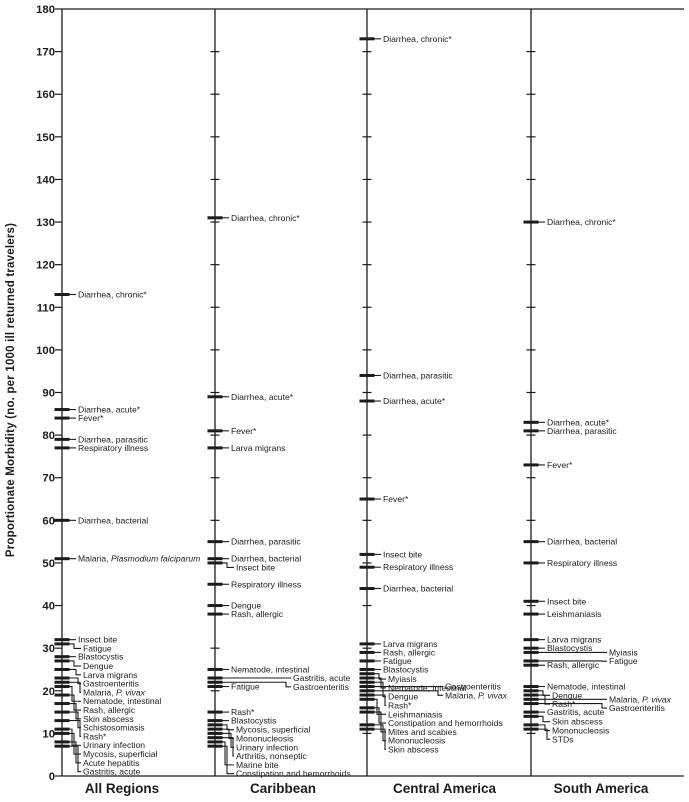 The width and height of the screenshot is (689, 802). Describe the element at coordinates (45, 223) in the screenshot. I see `y-tick-label: 130` at that location.